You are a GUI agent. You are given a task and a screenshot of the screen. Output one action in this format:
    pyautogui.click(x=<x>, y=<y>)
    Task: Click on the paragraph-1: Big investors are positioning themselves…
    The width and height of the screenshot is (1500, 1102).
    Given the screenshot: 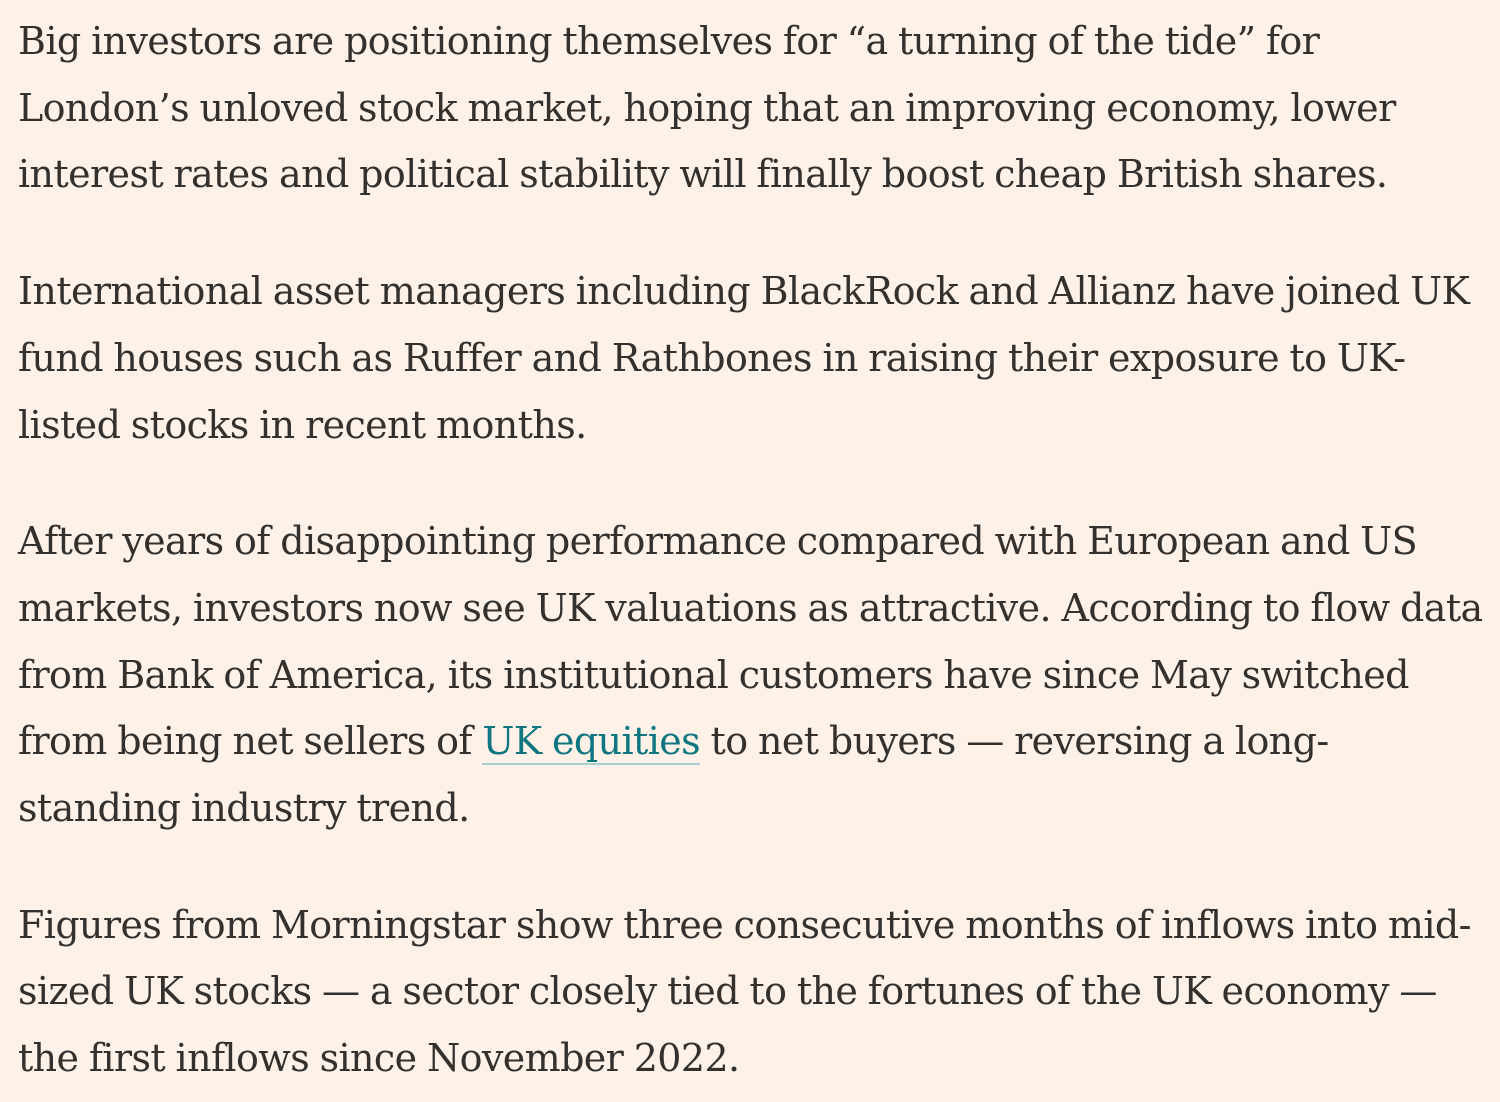 What is the action you would take?
    pyautogui.click(x=707, y=108)
    